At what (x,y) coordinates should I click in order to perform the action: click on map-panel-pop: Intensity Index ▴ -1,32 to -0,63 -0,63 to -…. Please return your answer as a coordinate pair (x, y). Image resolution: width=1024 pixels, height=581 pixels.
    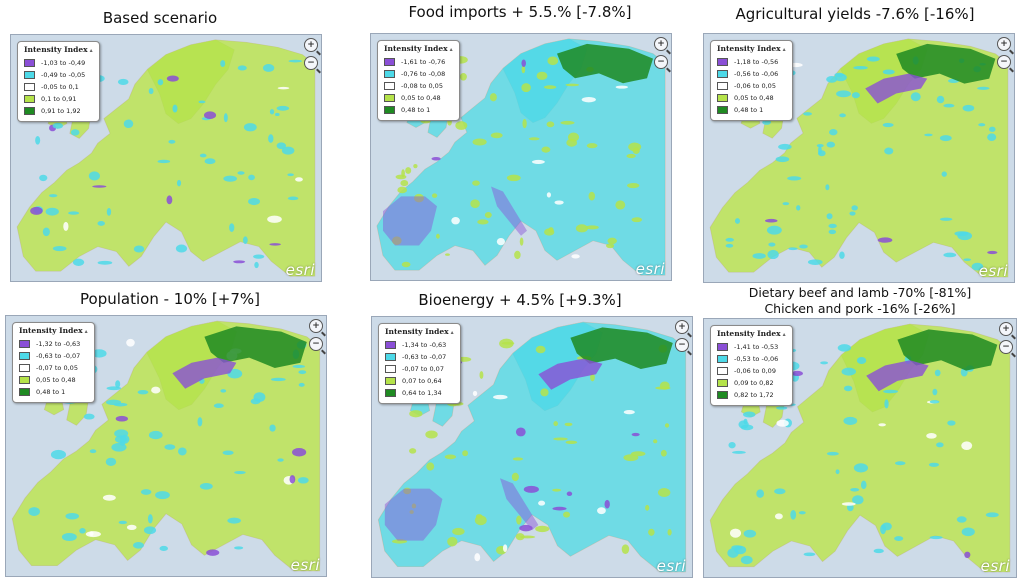
    Looking at the image, I should click on (166, 446).